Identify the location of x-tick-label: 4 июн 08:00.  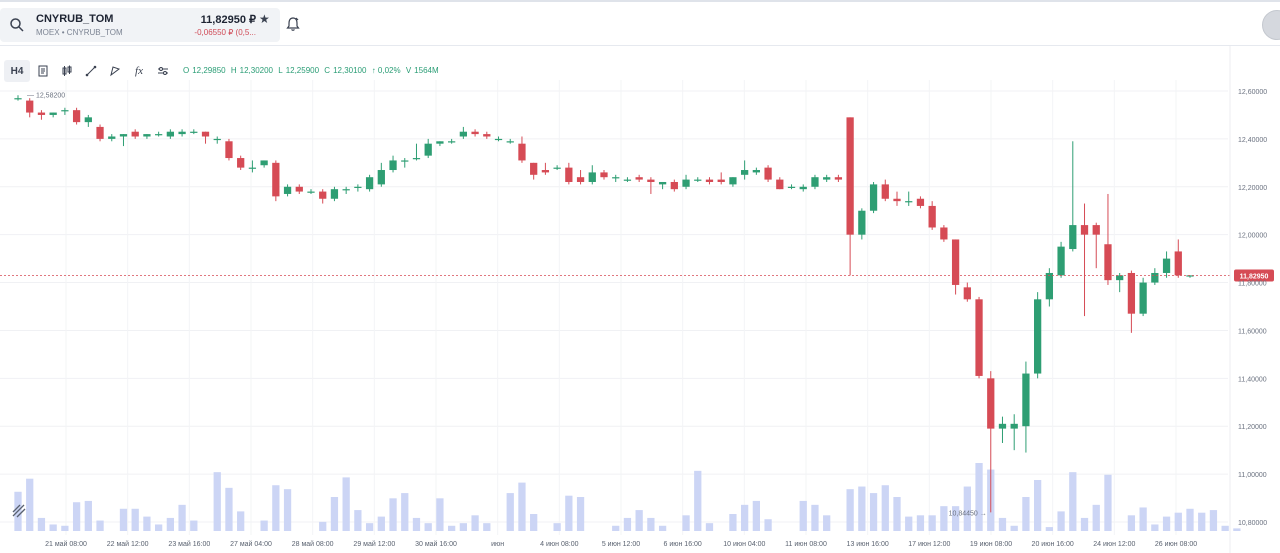
(559, 544).